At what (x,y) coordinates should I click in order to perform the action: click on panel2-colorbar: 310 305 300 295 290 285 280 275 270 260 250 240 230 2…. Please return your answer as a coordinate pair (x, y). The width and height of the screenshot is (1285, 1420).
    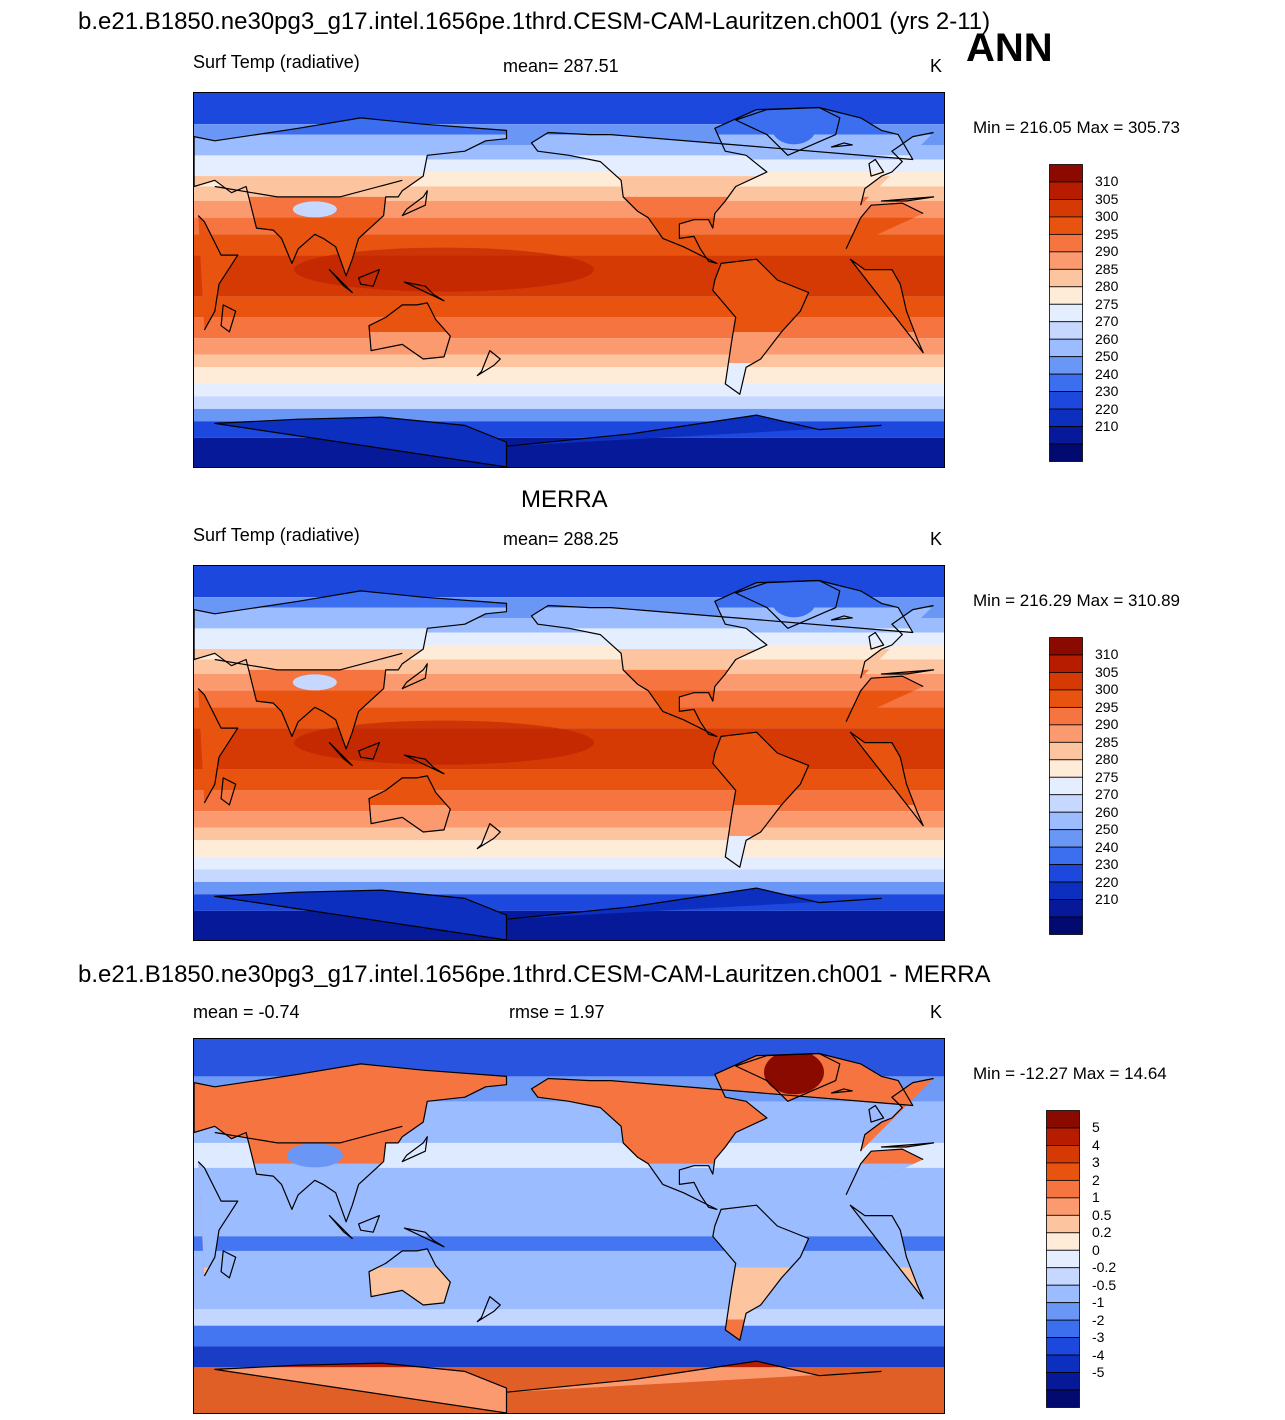
    Looking at the image, I should click on (1109, 786).